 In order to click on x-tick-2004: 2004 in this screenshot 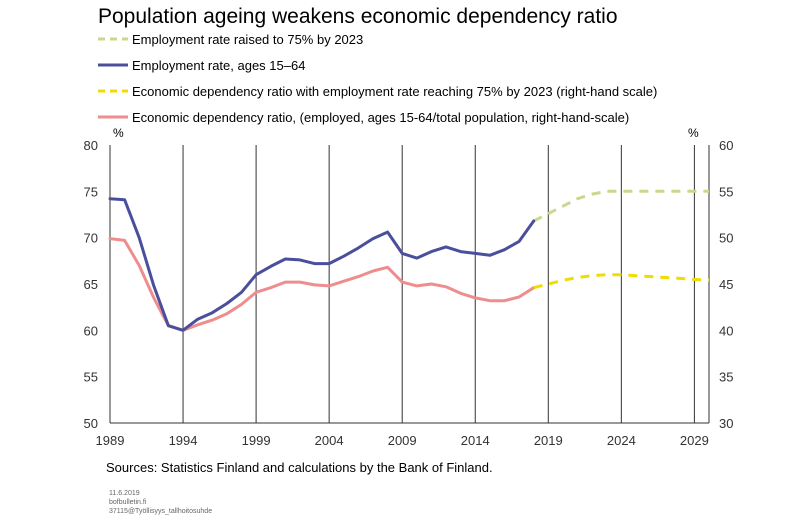, I will do `click(329, 440)`.